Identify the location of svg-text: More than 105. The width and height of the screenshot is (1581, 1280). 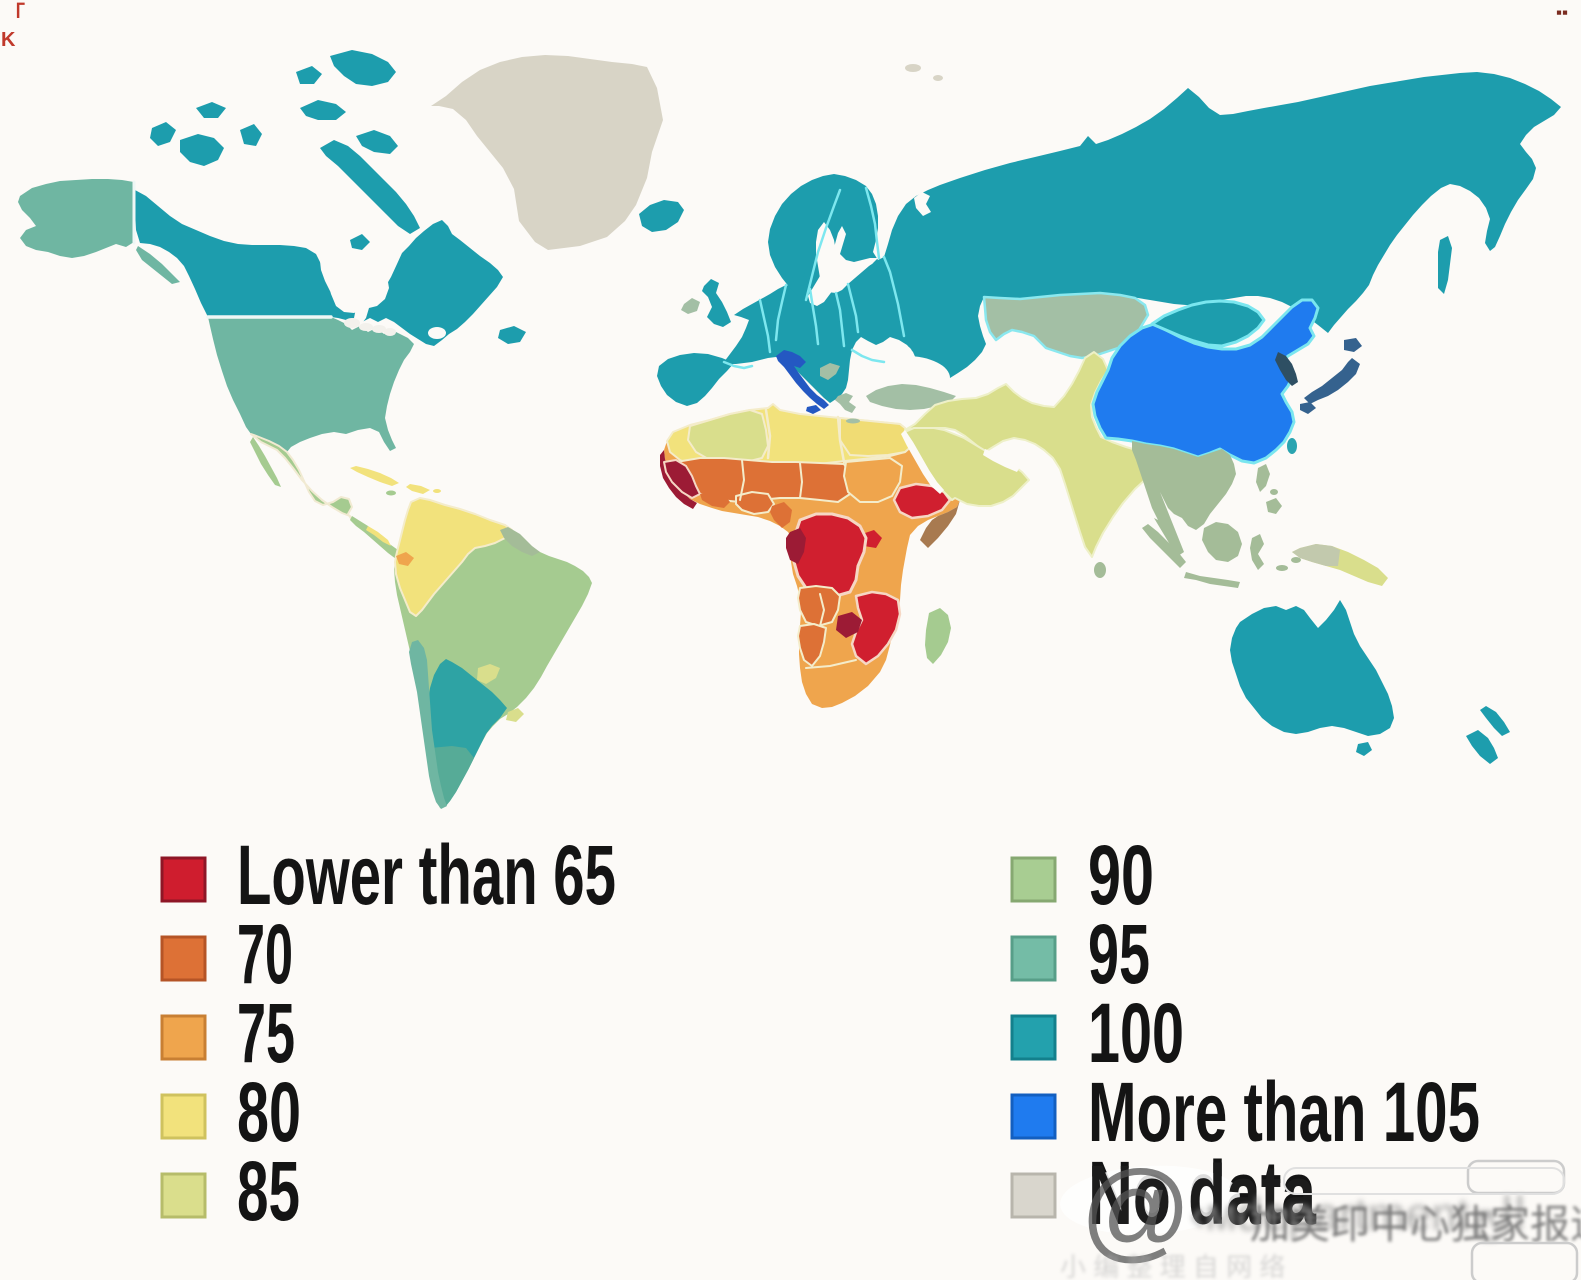
(1284, 1112).